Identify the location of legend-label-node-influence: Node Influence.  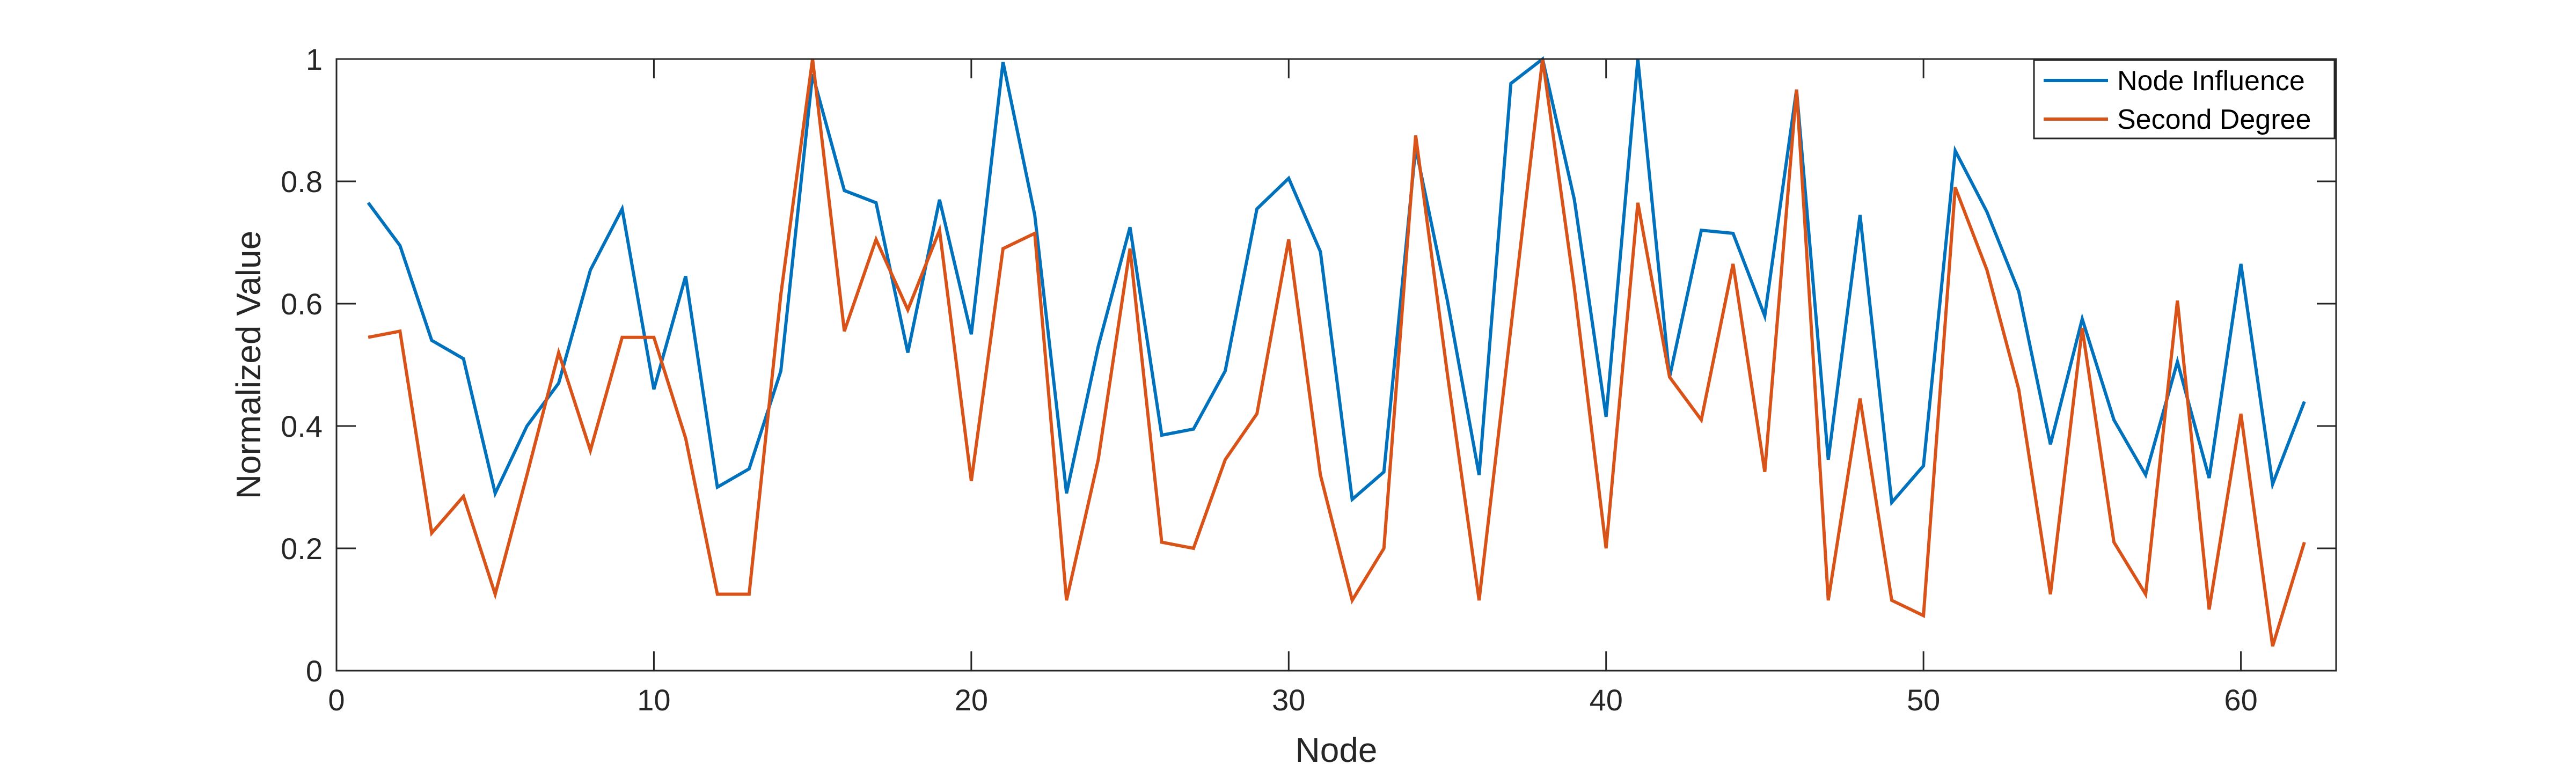
(2211, 81).